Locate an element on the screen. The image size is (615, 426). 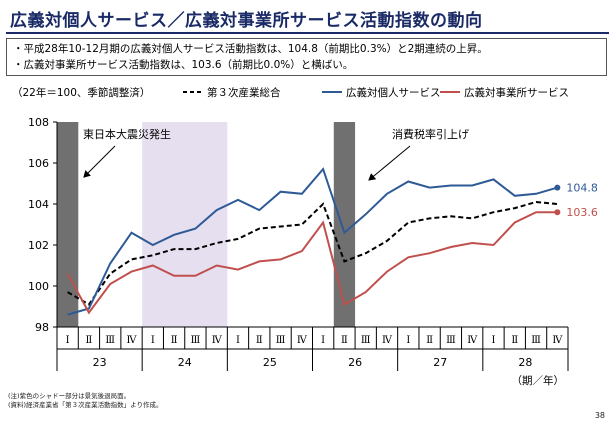
footnote-shade: (注)紫色のシャドー部分は景気後退局面。 is located at coordinates (69, 396).